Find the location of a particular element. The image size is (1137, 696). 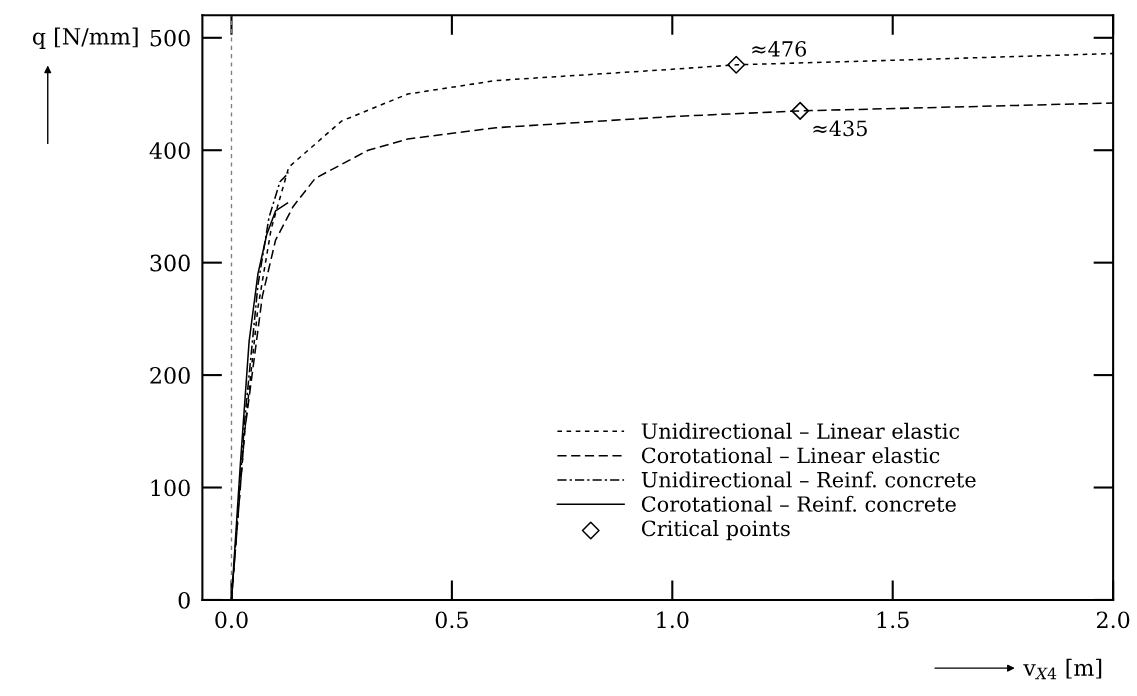

x-axis-title: v$_{X4}$ [m] is located at coordinates (1062, 669).